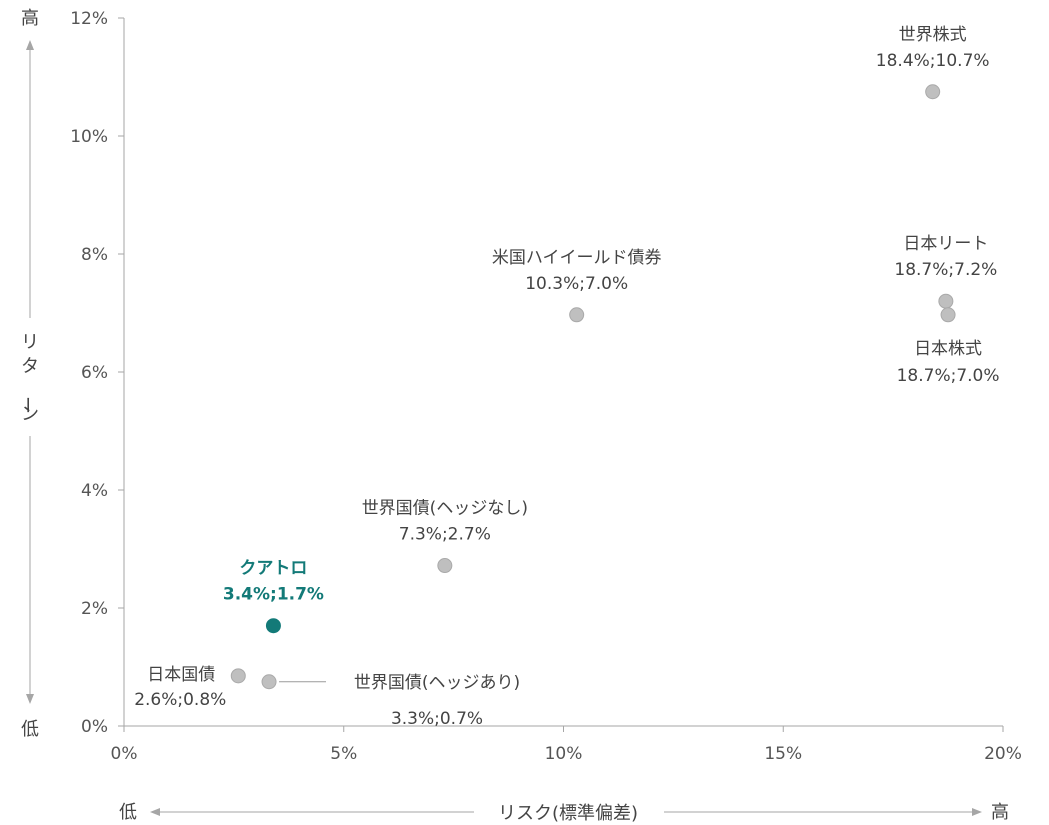  What do you see at coordinates (445, 535) in the screenshot?
I see `point-value-label: 7.3%;2.7%` at bounding box center [445, 535].